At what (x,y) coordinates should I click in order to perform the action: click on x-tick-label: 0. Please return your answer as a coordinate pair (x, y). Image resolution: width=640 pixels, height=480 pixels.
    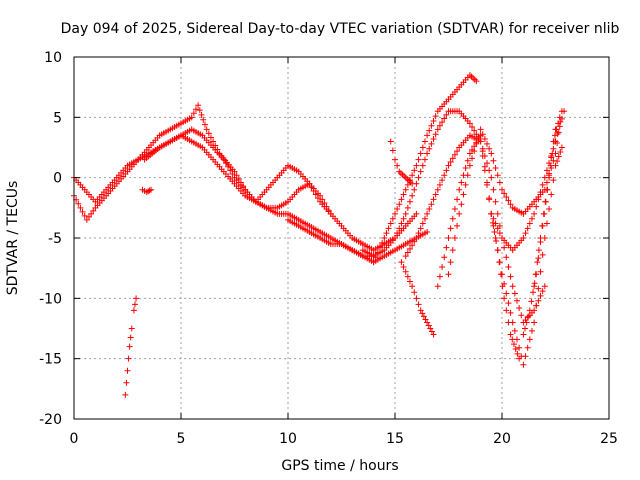
    Looking at the image, I should click on (74, 439).